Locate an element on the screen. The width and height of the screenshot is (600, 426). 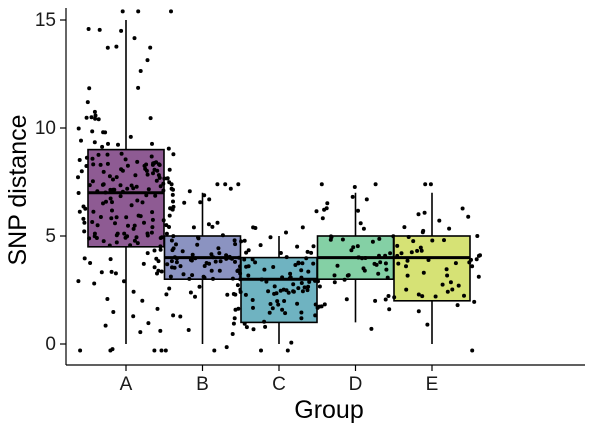
x-tick-label: D is located at coordinates (356, 384).